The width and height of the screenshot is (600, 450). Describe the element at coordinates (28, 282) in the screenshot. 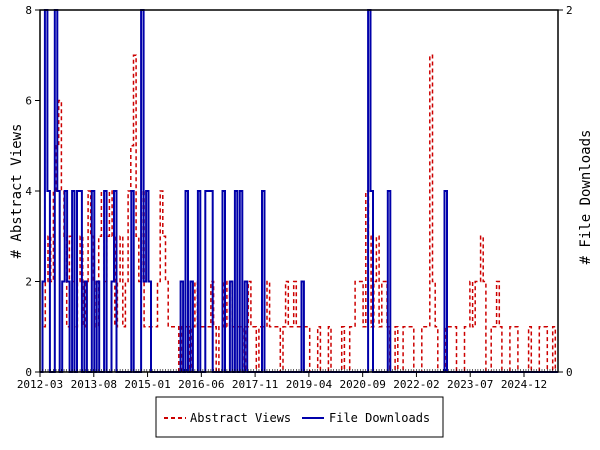

I see `y-left-tick-label: 2` at that location.